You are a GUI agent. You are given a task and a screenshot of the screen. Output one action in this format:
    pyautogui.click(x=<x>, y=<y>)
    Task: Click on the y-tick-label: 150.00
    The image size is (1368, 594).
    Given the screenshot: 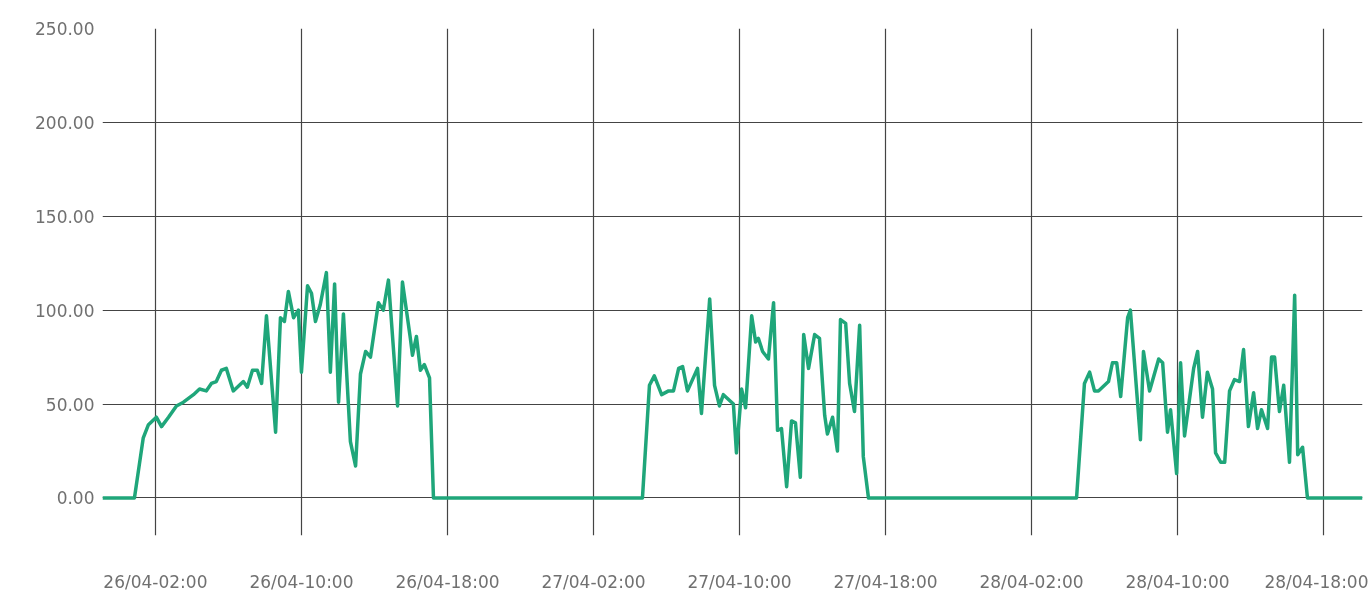 What is the action you would take?
    pyautogui.click(x=65, y=216)
    